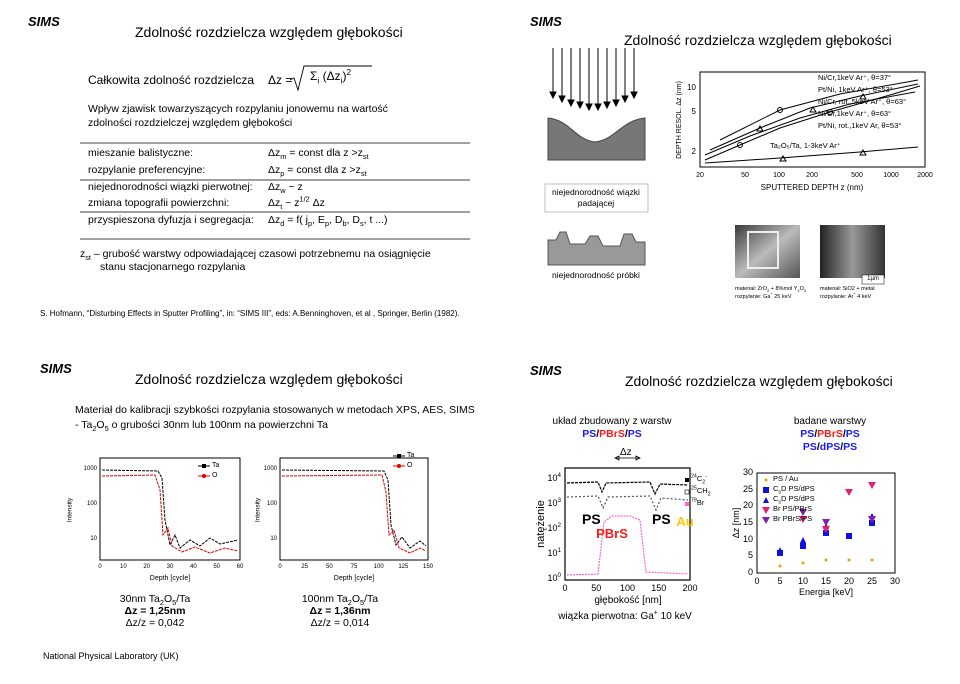 This screenshot has height=684, width=960. I want to click on text-part: 10, so click(552, 578).